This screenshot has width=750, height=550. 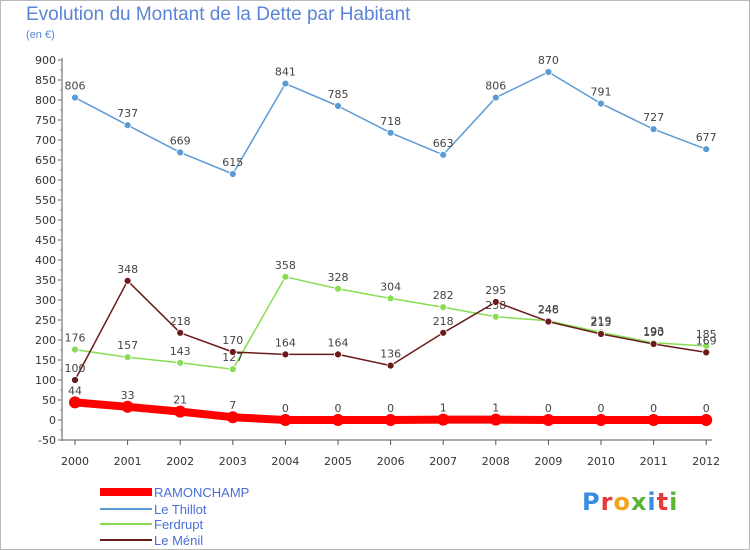 I want to click on chart-subtitle: (en €), so click(x=40, y=35).